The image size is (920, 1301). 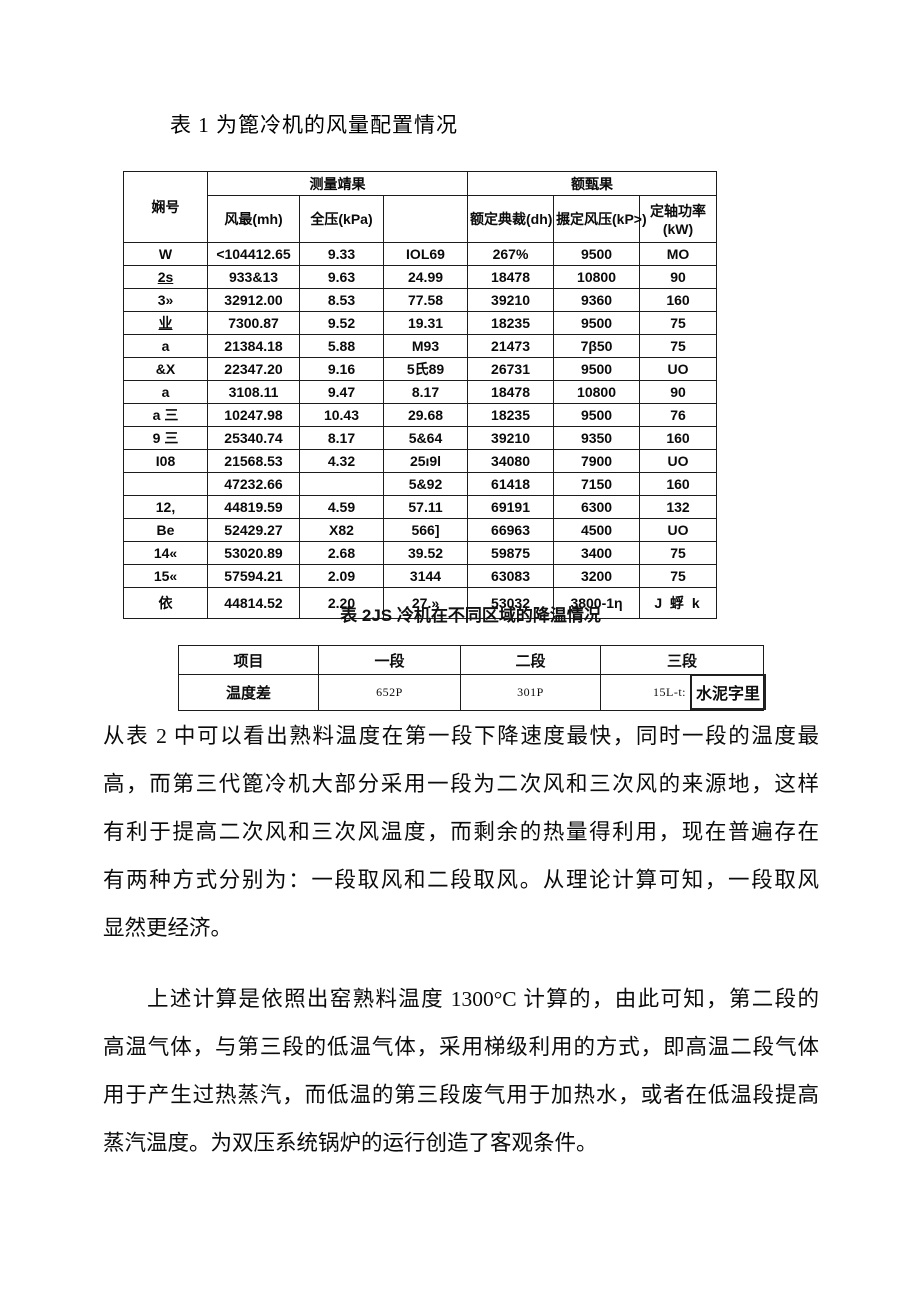 I want to click on cell: 25340.74, so click(x=253, y=438).